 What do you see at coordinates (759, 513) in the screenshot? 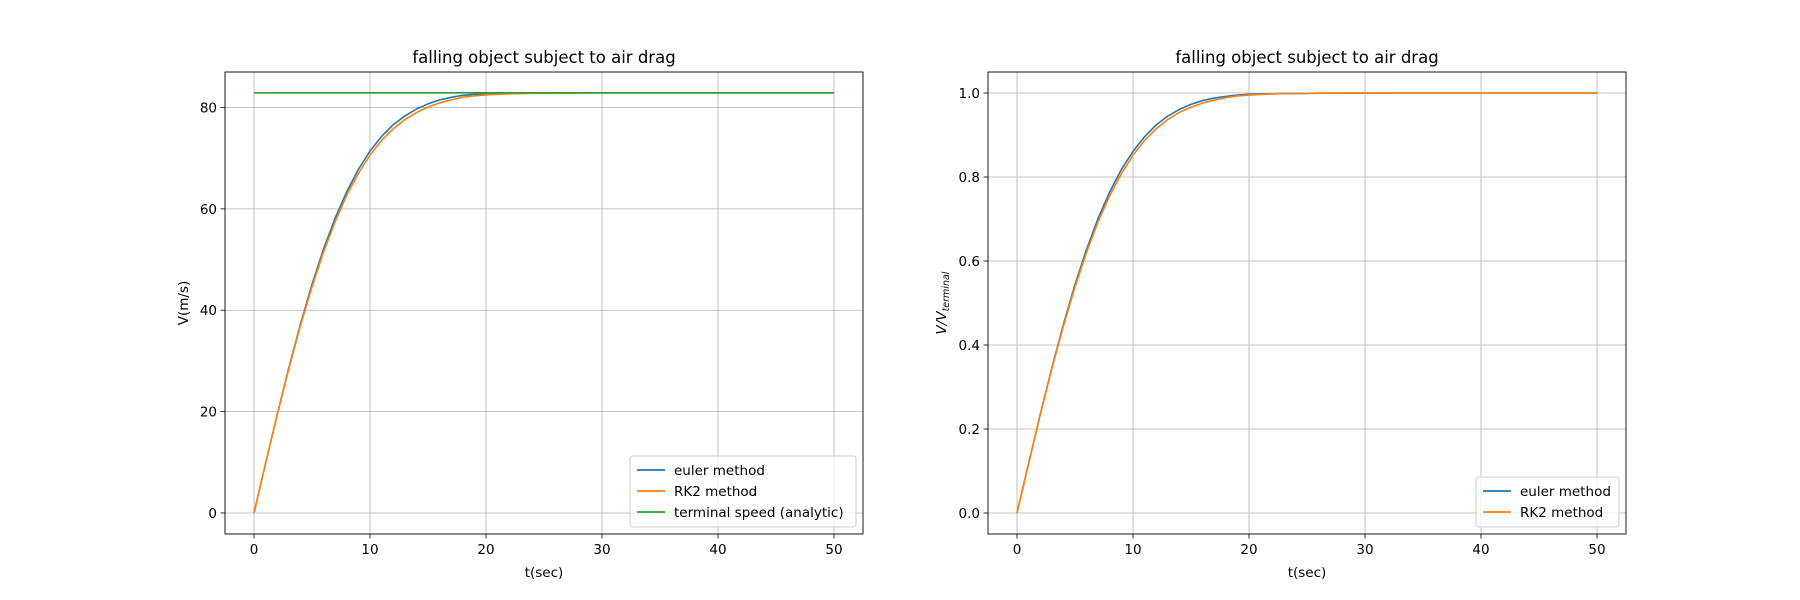
I see `legend-label: terminal speed (analytic)` at bounding box center [759, 513].